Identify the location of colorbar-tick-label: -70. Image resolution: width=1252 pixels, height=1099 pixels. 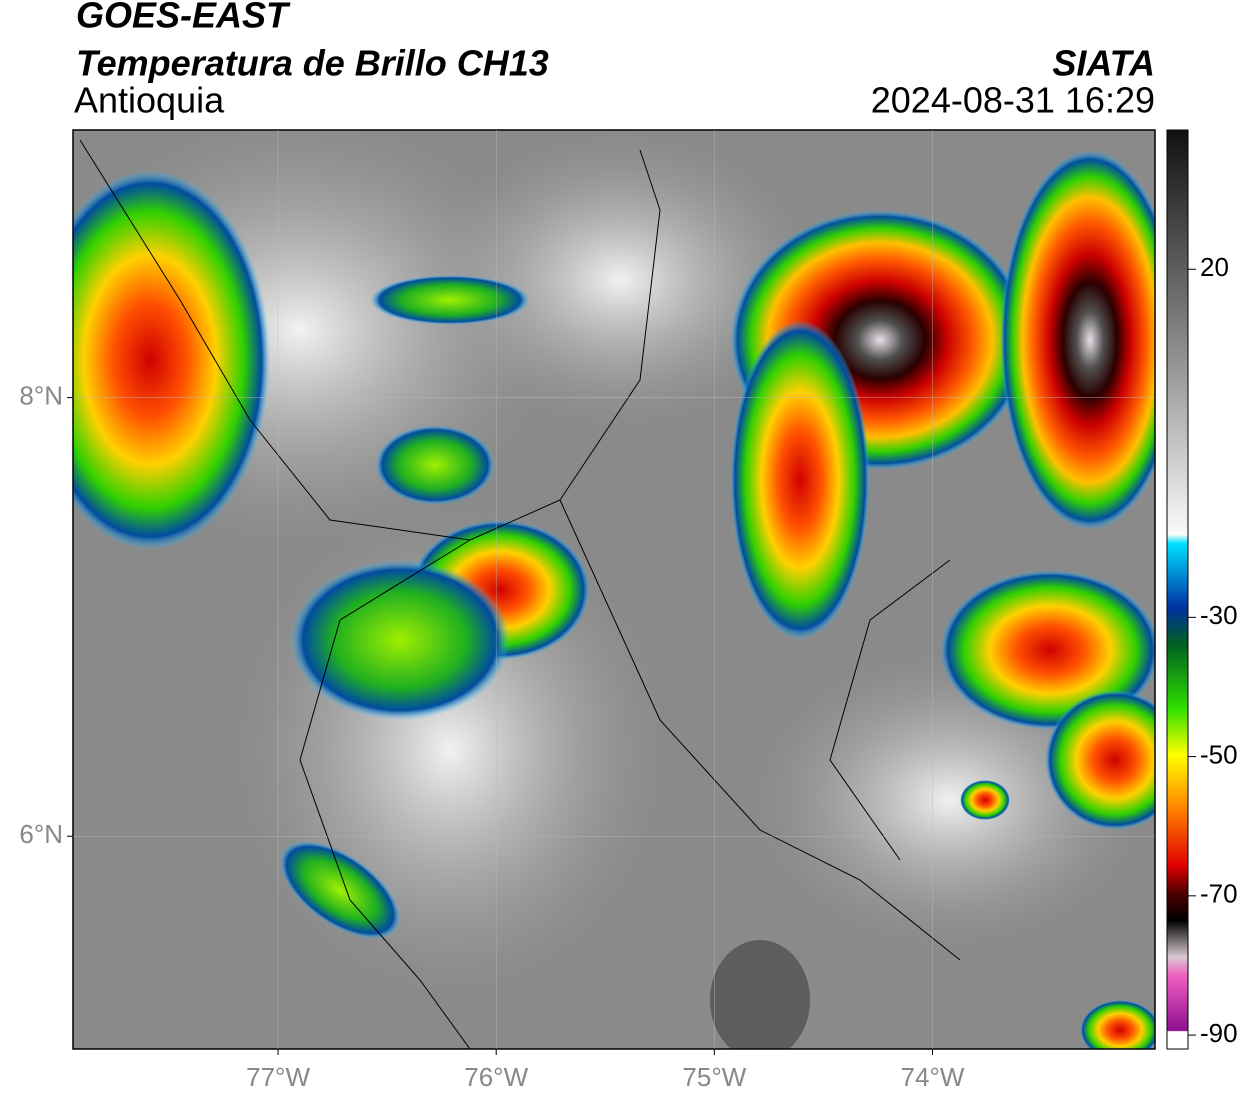
(1219, 894).